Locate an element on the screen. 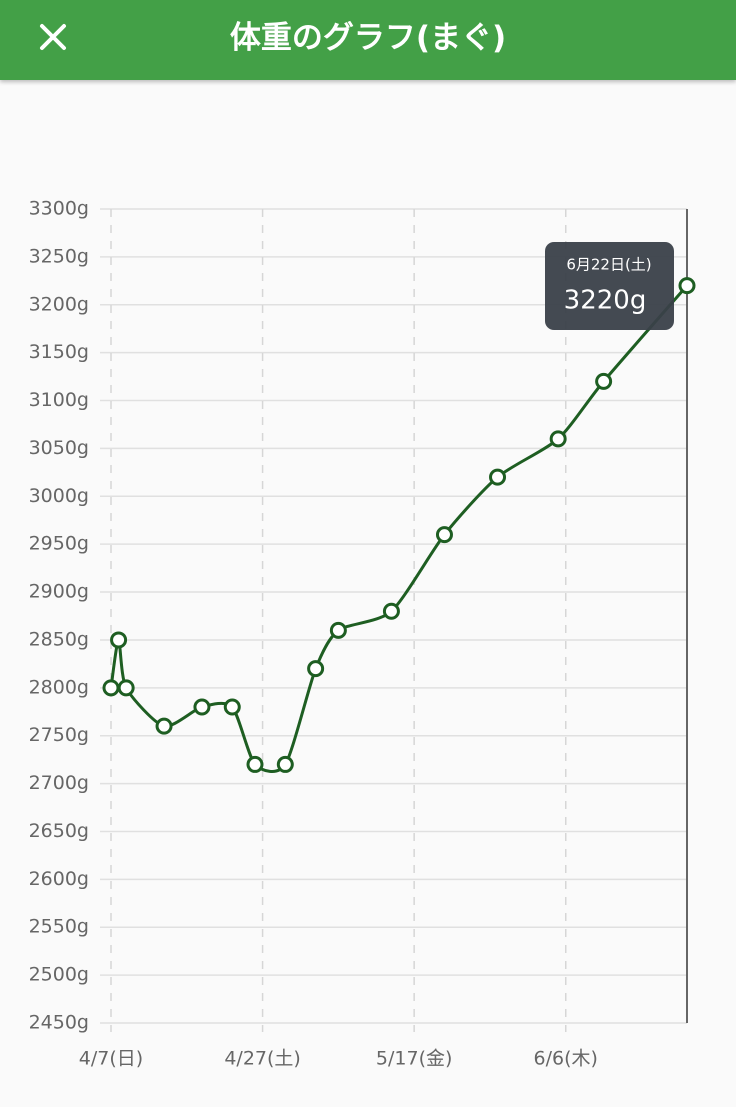  y-tick-label: 2450g is located at coordinates (59, 1023).